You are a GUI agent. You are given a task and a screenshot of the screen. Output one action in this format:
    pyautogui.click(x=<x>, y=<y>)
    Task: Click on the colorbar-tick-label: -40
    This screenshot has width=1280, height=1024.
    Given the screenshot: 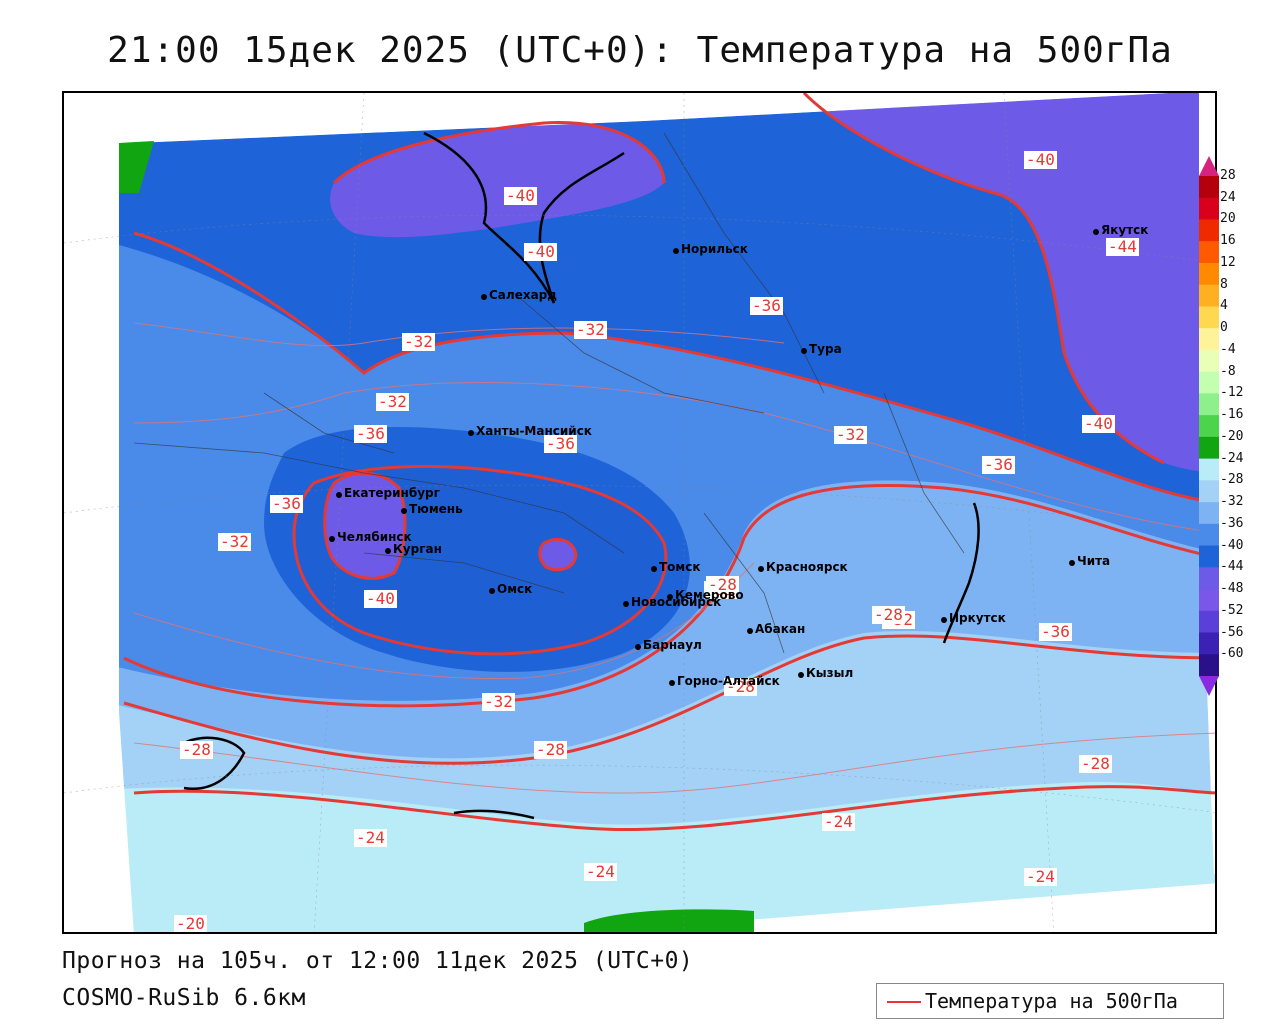 What is the action you would take?
    pyautogui.click(x=1232, y=545)
    